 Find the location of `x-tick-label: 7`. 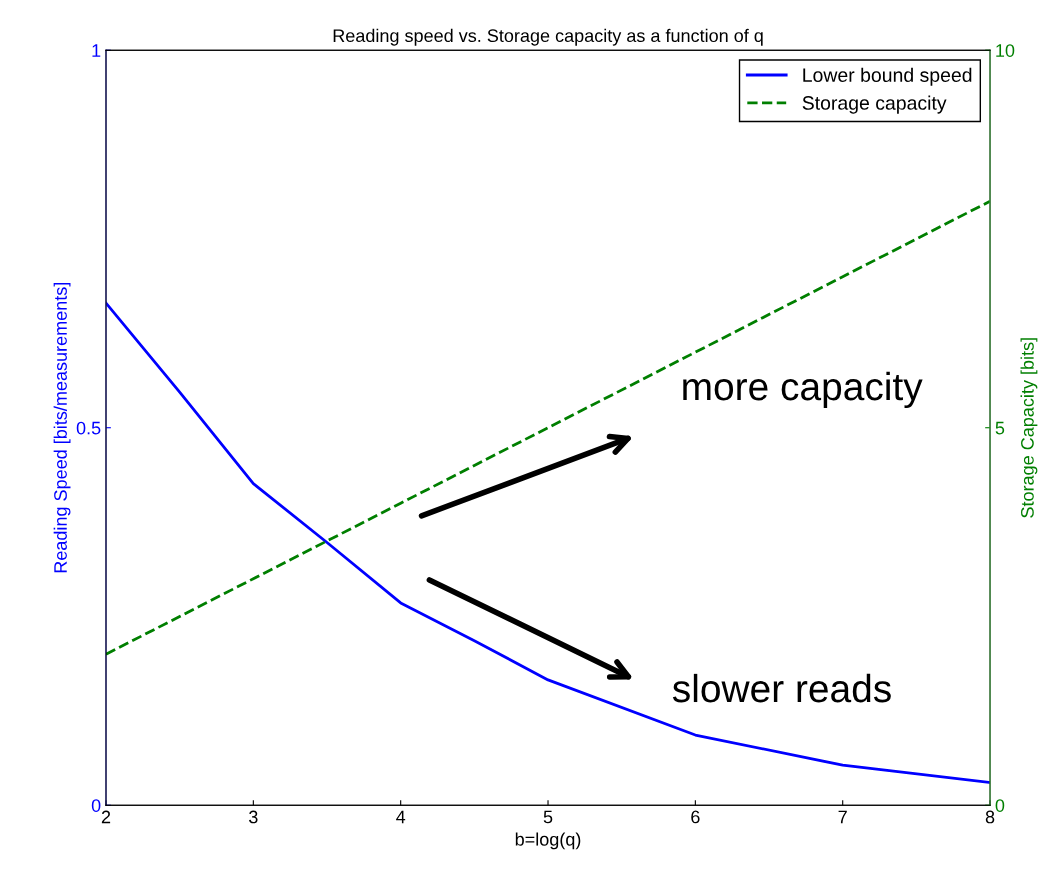

x-tick-label: 7 is located at coordinates (842, 817).